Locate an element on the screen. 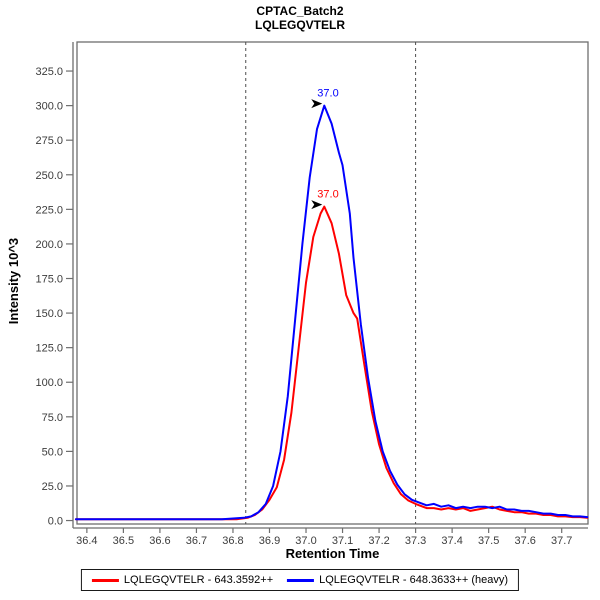  legend-item-light: LQLEGQVTELR - 643.3592++ is located at coordinates (182, 580).